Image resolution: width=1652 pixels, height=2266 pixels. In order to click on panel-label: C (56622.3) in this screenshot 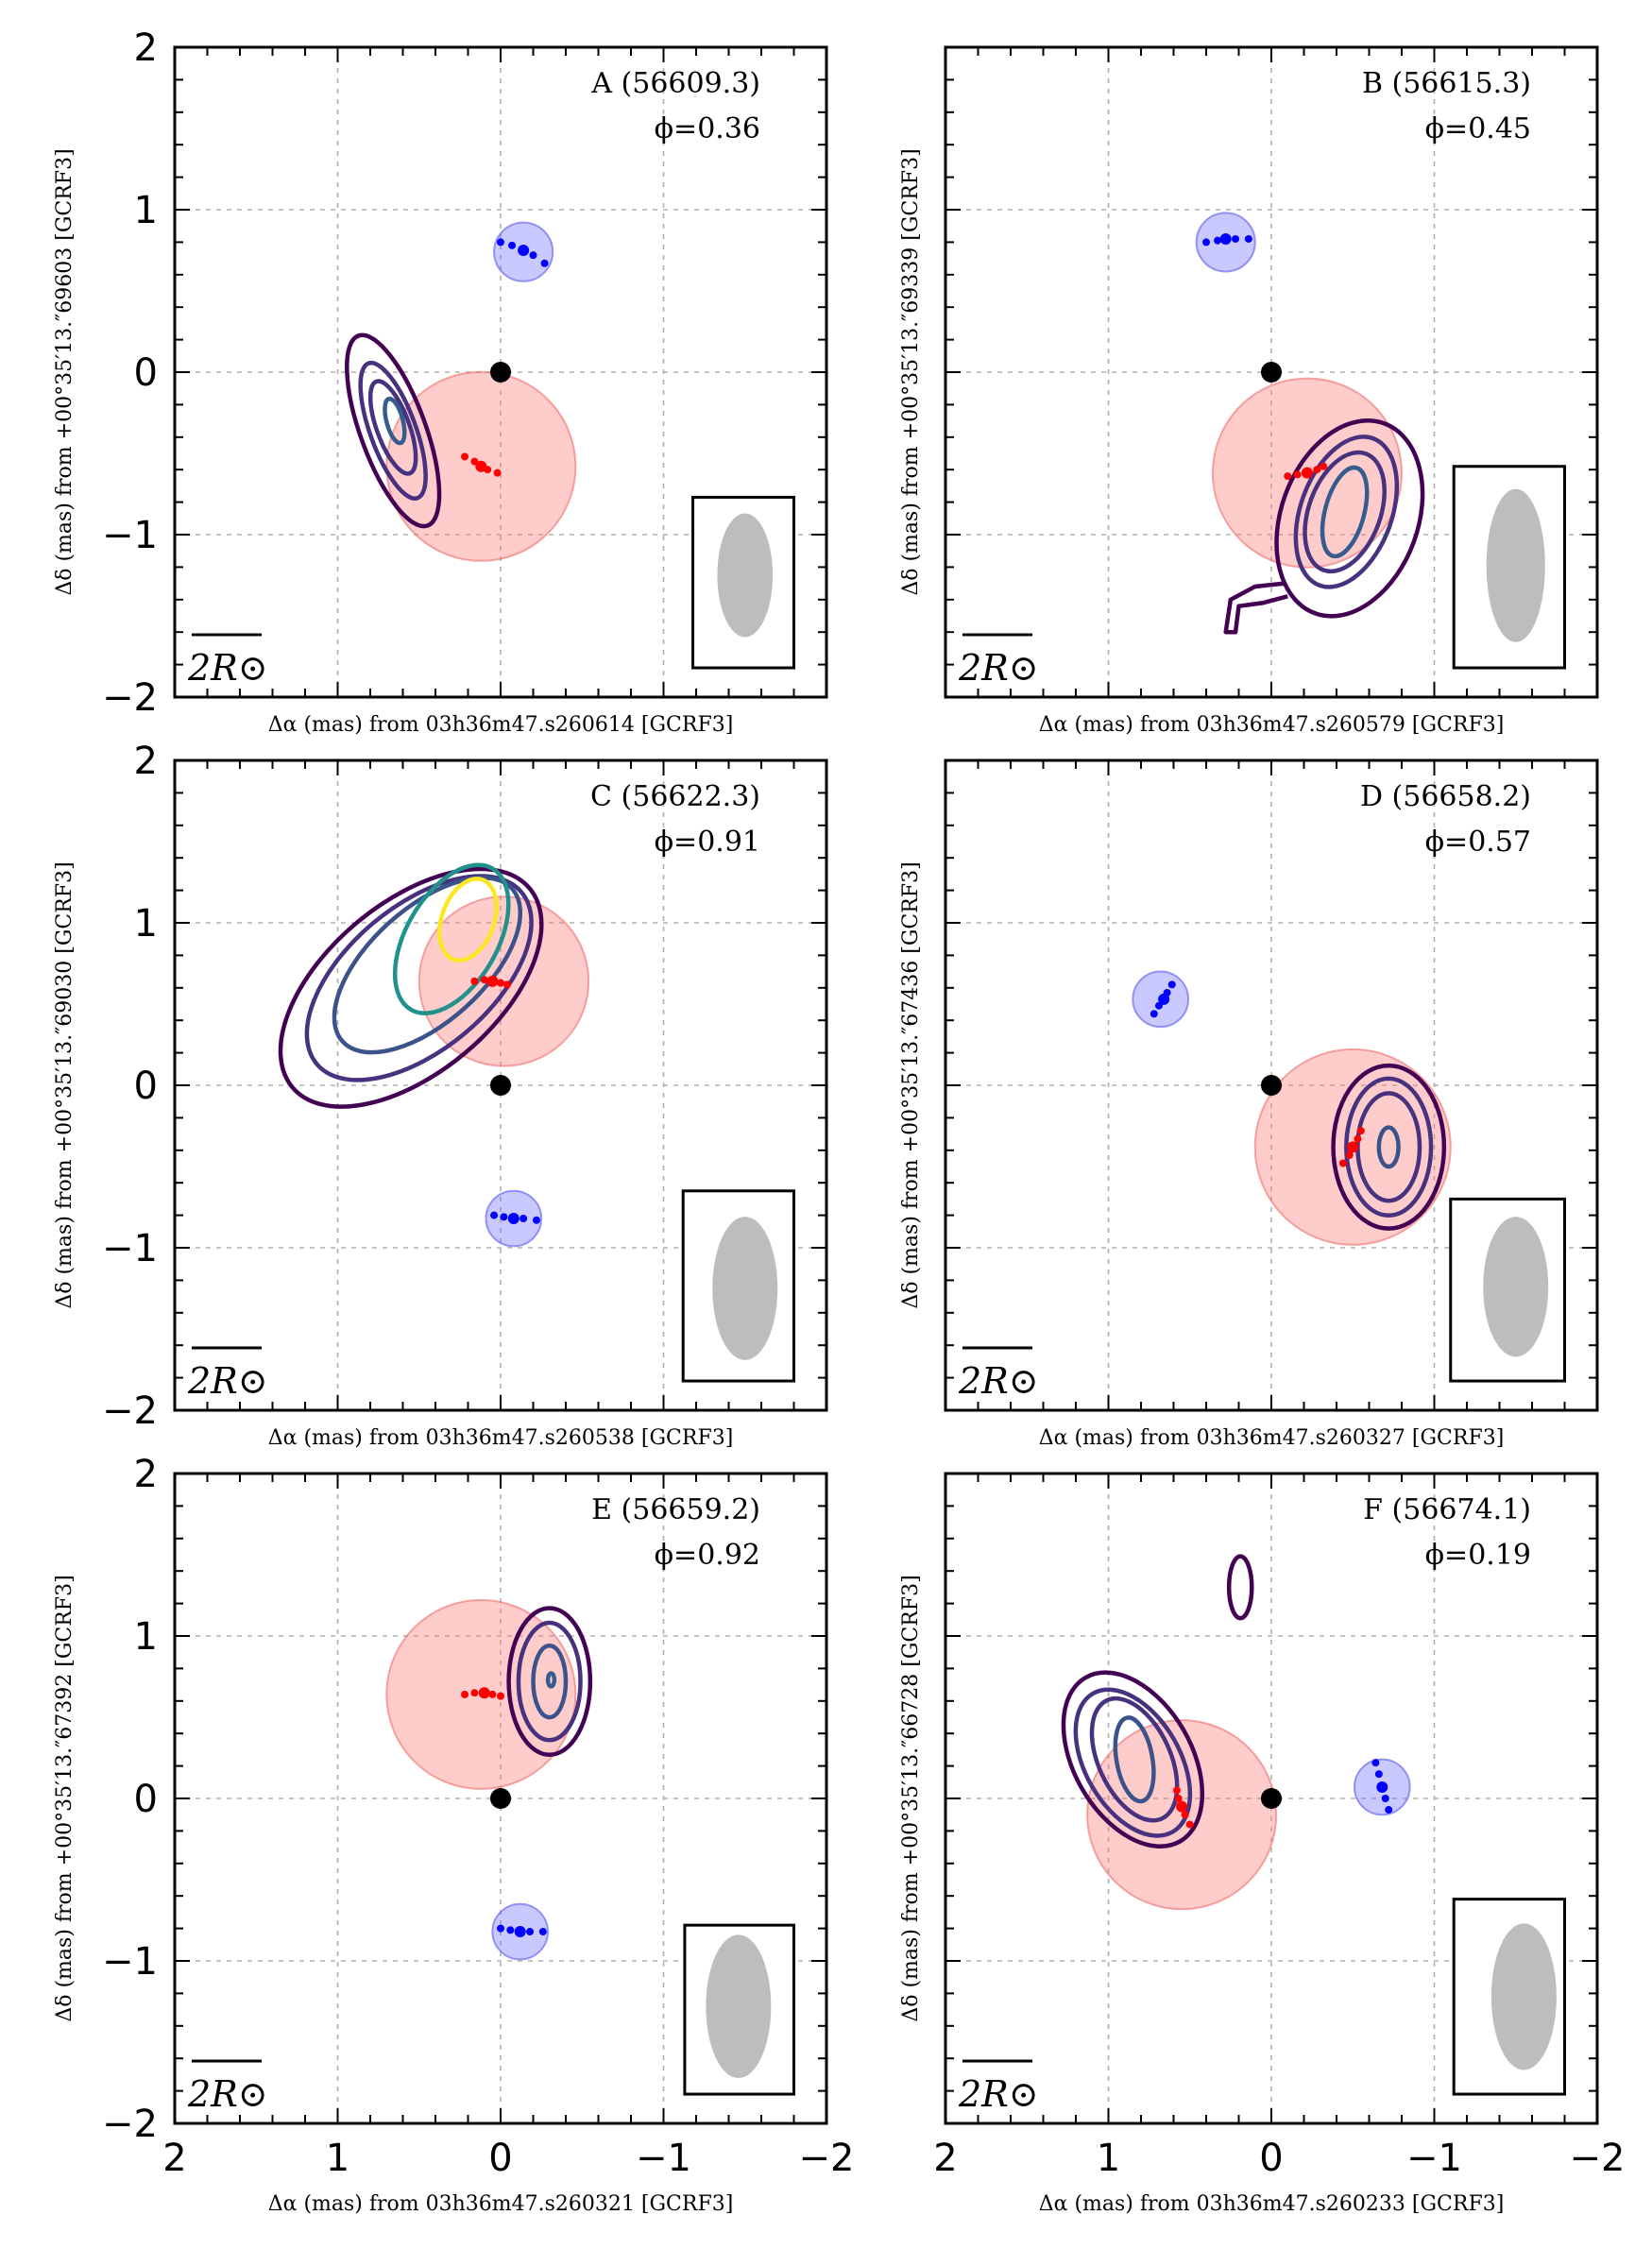, I will do `click(675, 796)`.